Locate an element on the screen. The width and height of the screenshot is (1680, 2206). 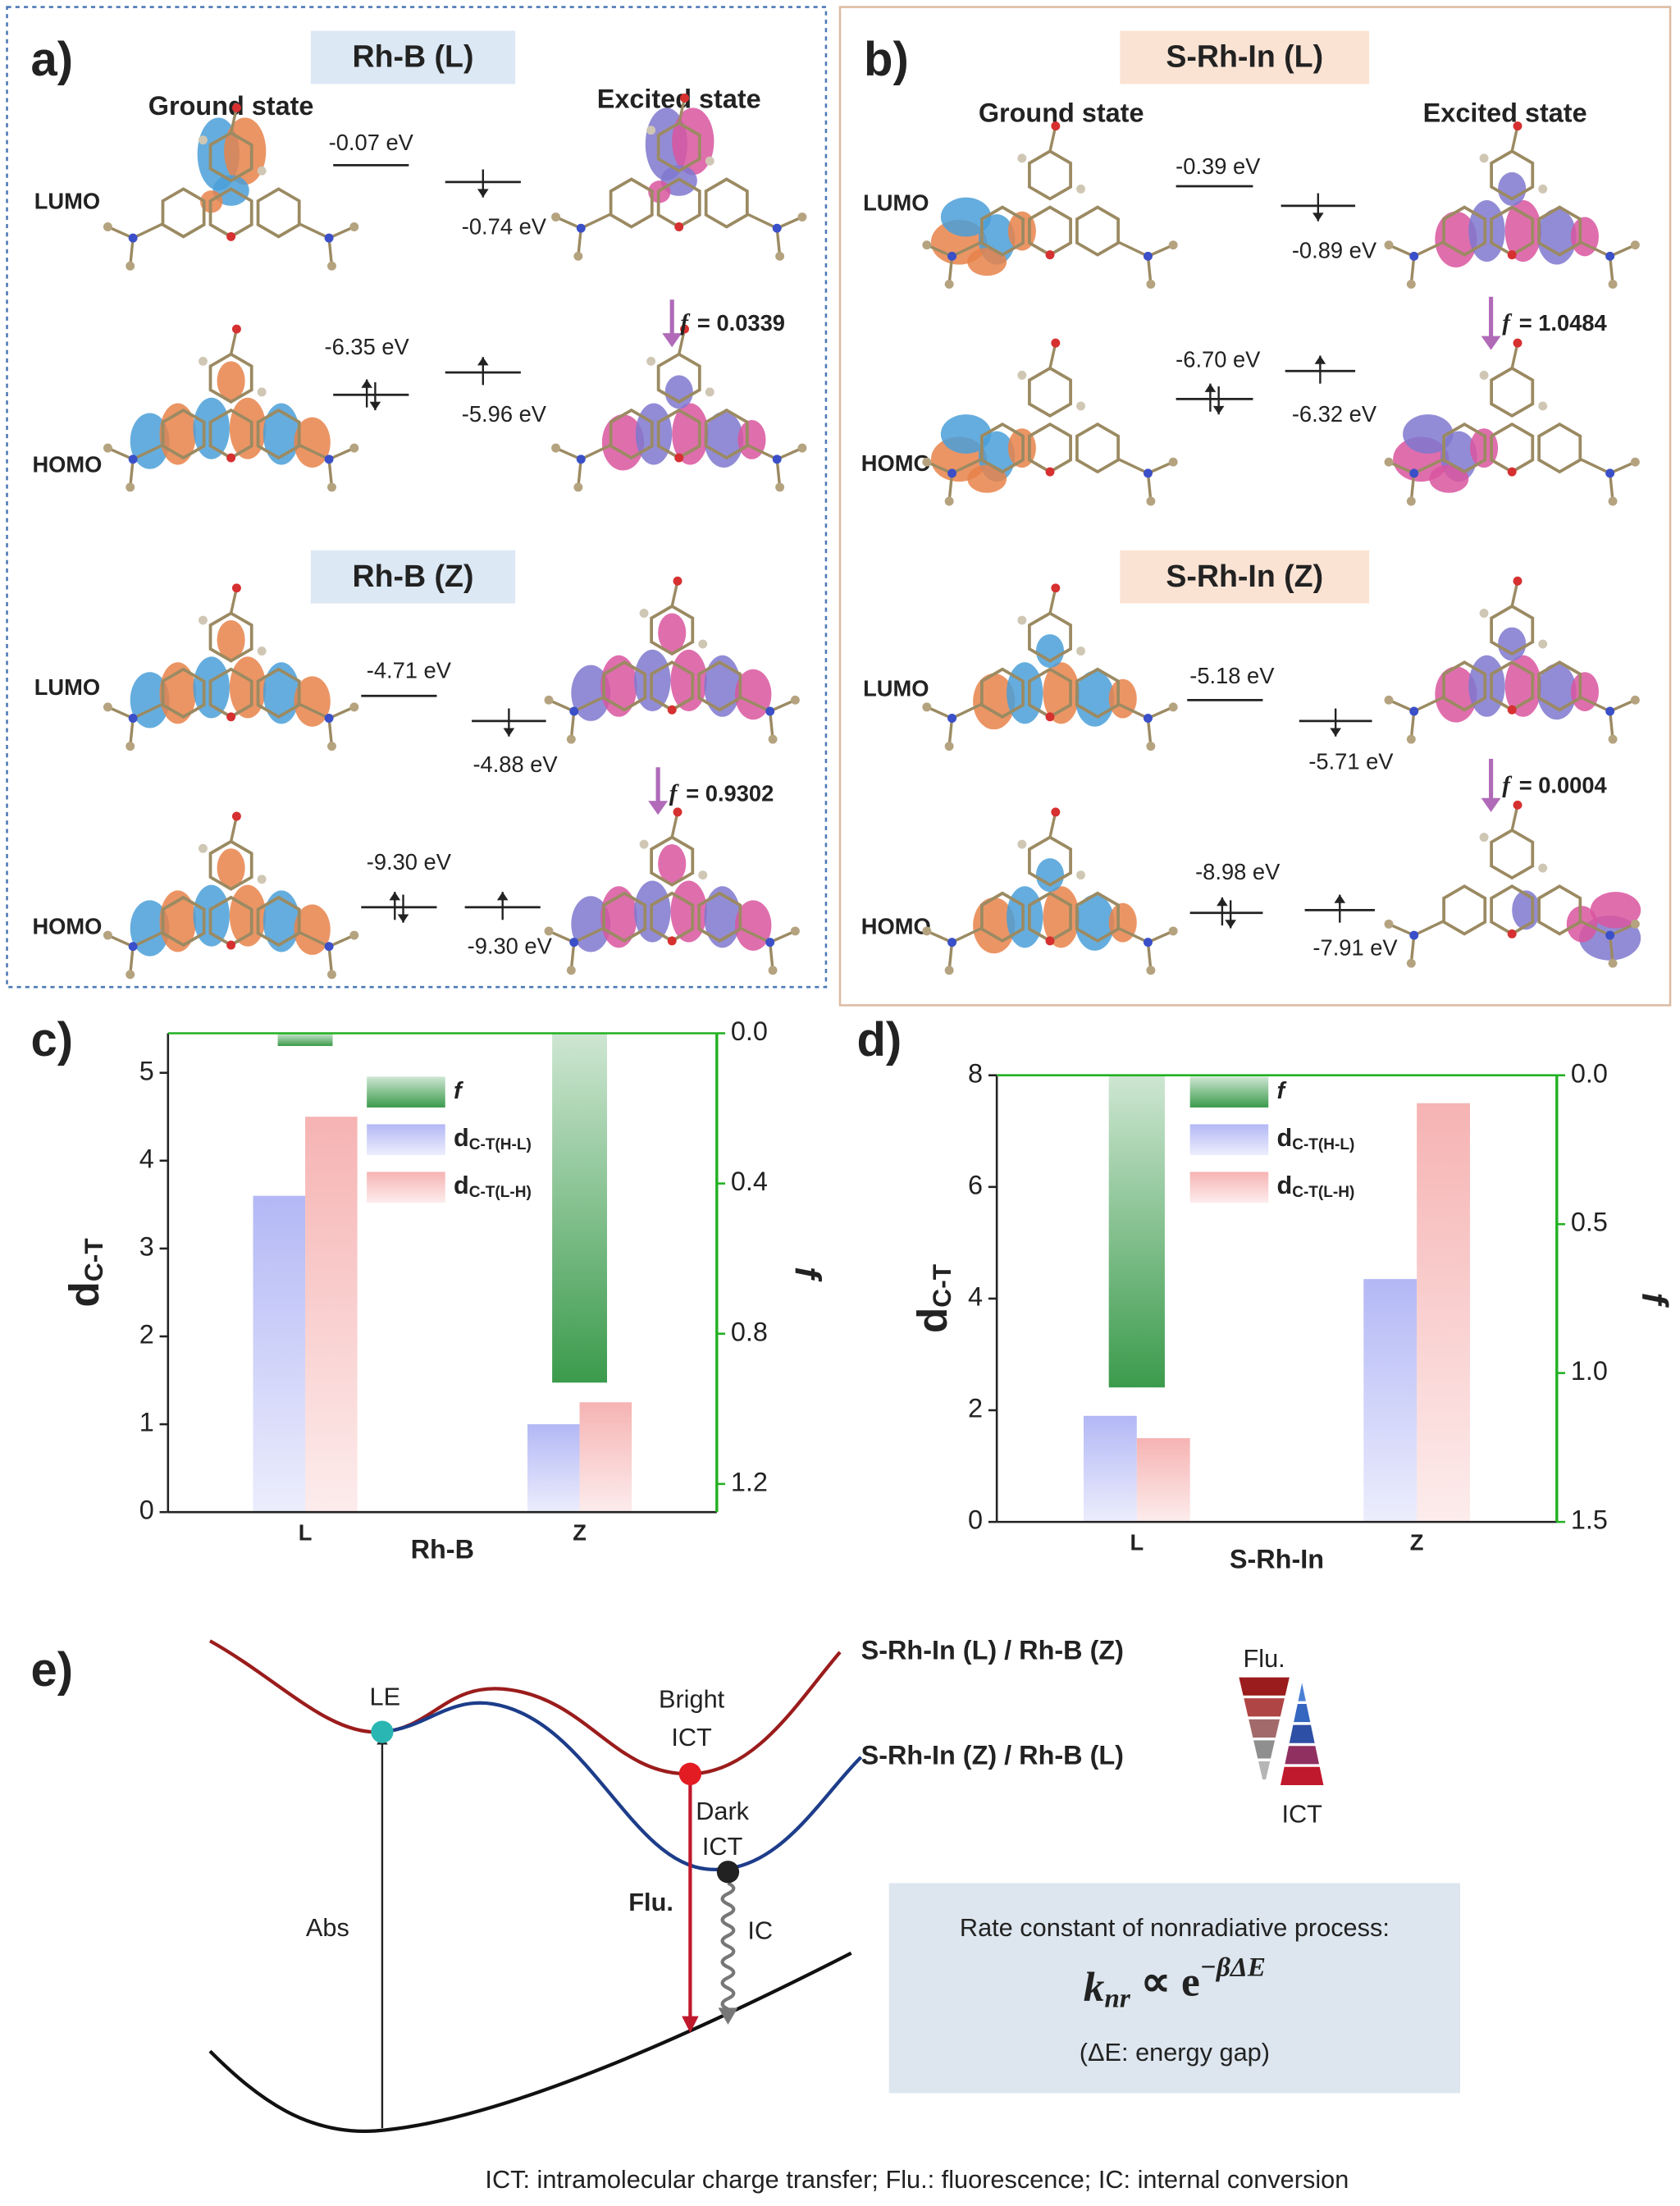
y-tick-label: 1 is located at coordinates (147, 1422).